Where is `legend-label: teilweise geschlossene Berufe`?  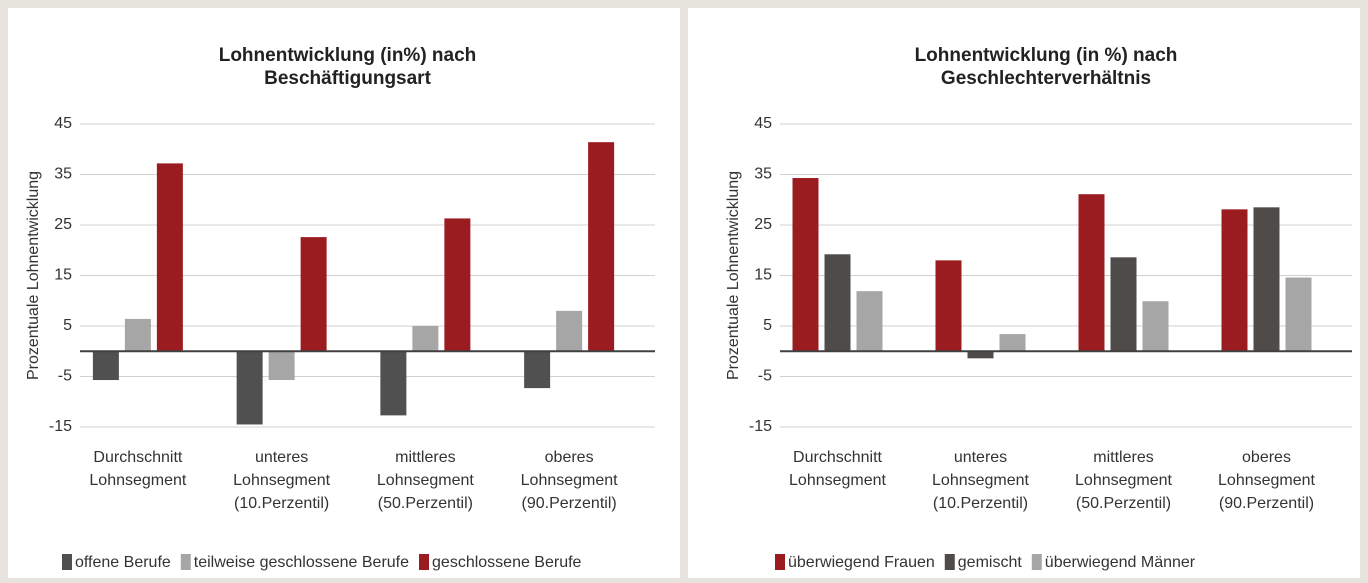 legend-label: teilweise geschlossene Berufe is located at coordinates (301, 562).